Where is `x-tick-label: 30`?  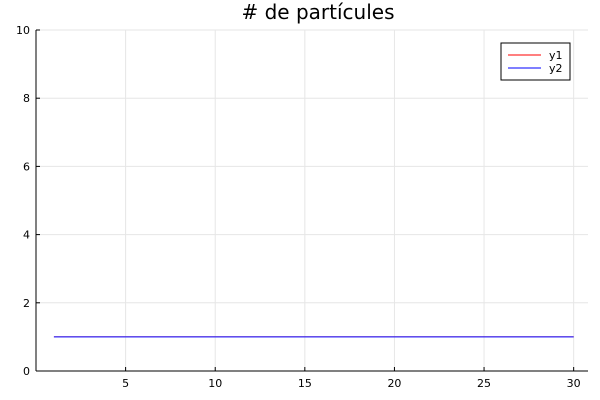
x-tick-label: 30 is located at coordinates (574, 383).